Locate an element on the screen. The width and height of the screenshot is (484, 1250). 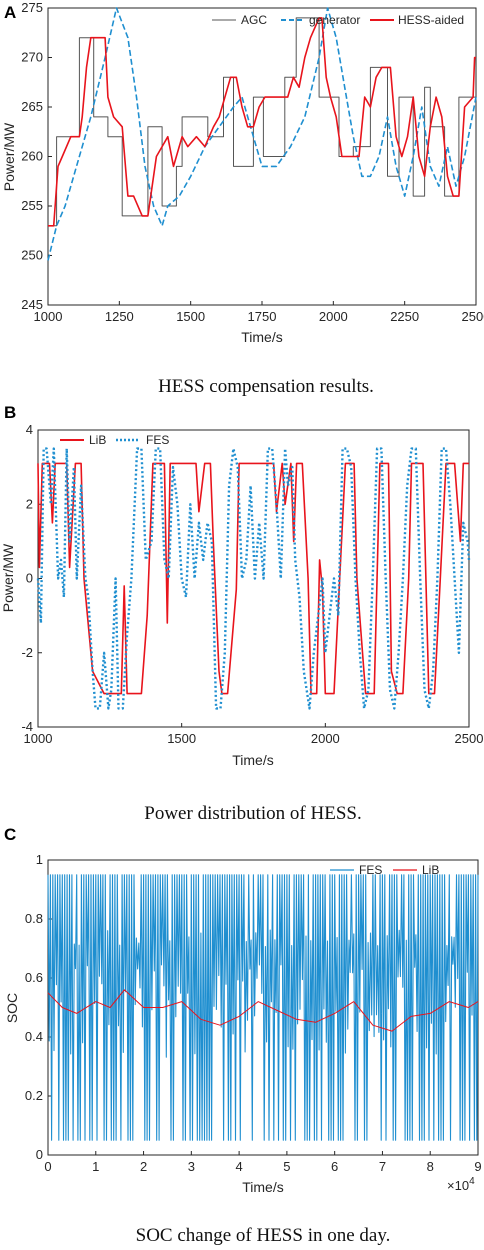
x-exponent-power: 4 is located at coordinates (472, 1181).